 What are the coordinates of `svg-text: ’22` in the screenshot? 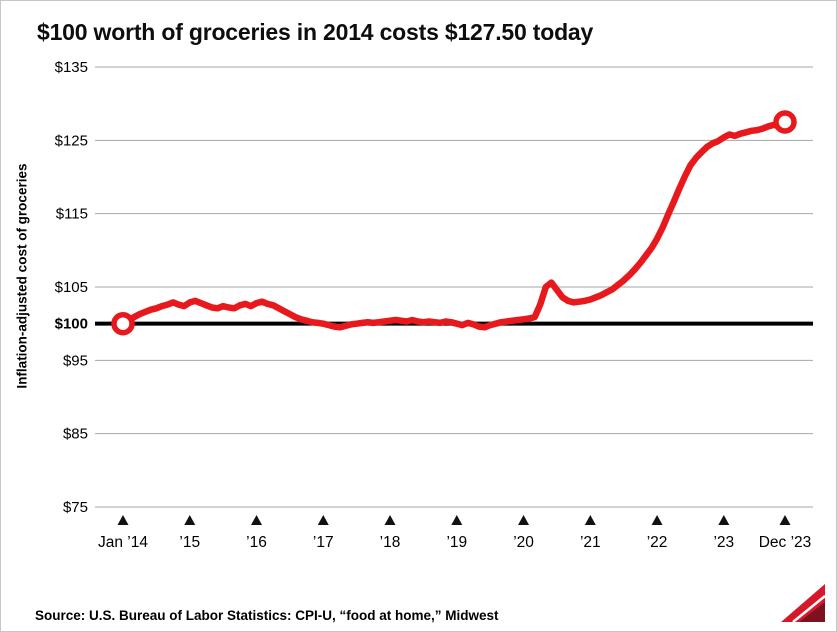 It's located at (657, 542).